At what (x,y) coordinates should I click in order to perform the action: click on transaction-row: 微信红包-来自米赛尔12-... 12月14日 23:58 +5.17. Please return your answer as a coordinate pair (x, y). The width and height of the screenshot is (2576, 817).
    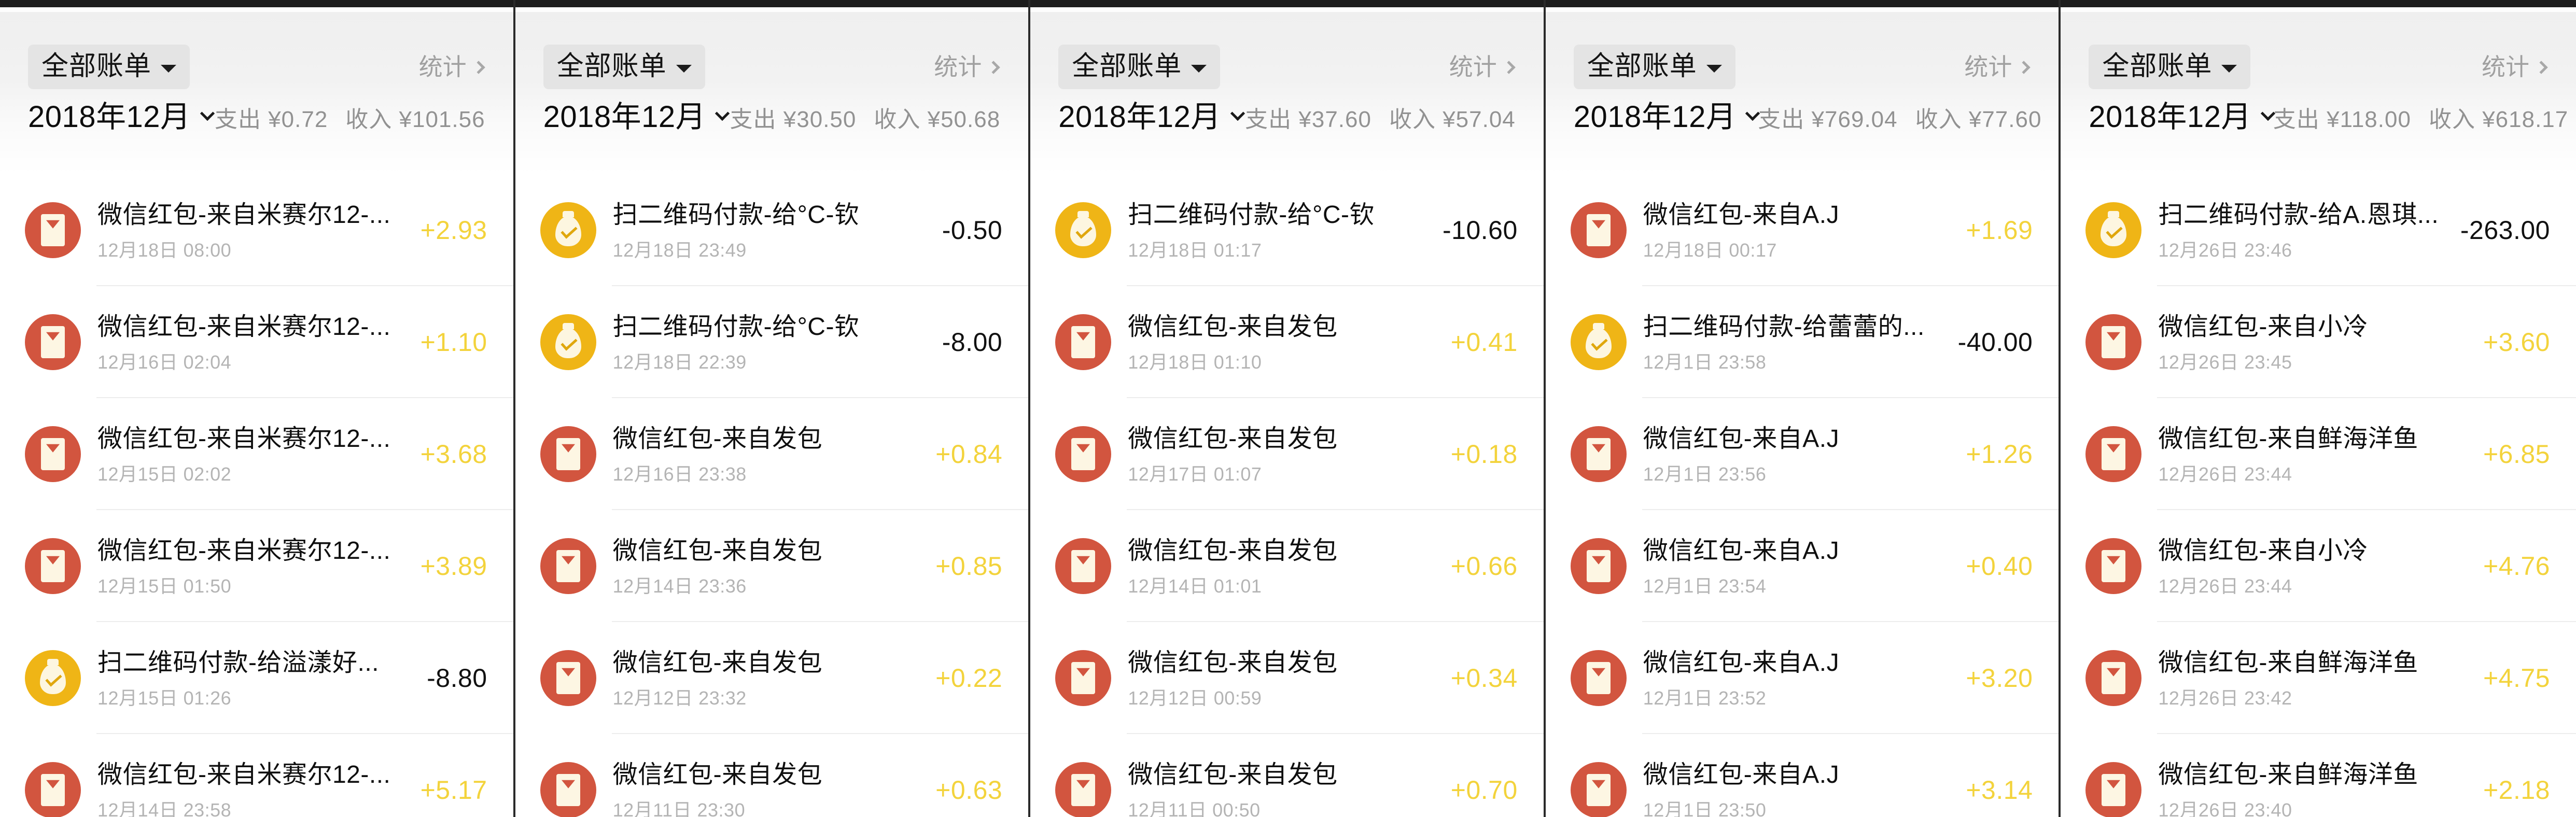
    Looking at the image, I should click on (256, 775).